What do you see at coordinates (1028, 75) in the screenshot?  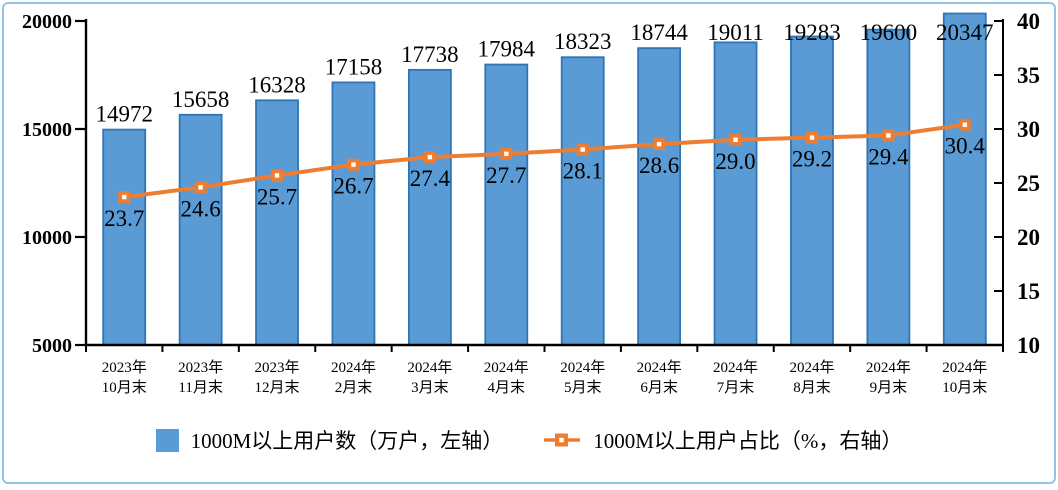 I see `right-axis-tick-label: 35` at bounding box center [1028, 75].